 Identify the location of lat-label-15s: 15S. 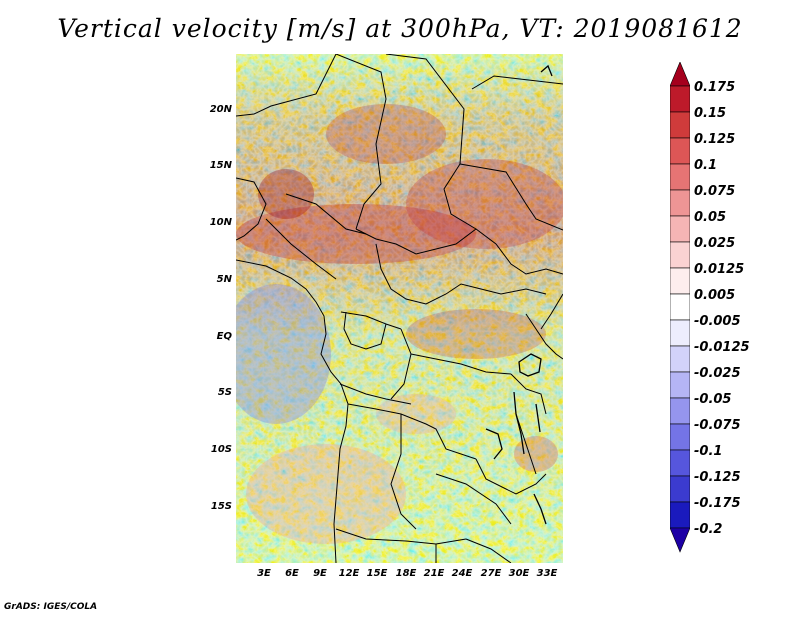
(221, 506).